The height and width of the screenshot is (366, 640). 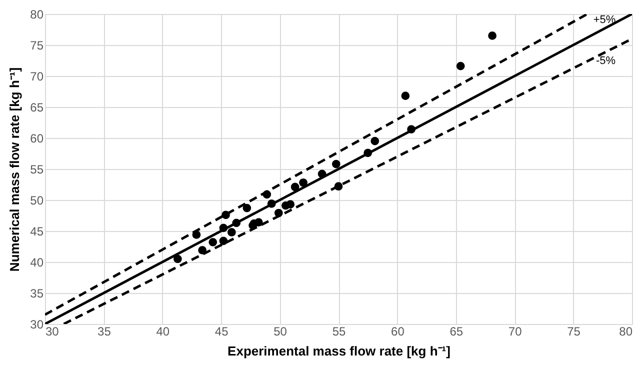 I want to click on x-tick-label: 50, so click(x=281, y=331).